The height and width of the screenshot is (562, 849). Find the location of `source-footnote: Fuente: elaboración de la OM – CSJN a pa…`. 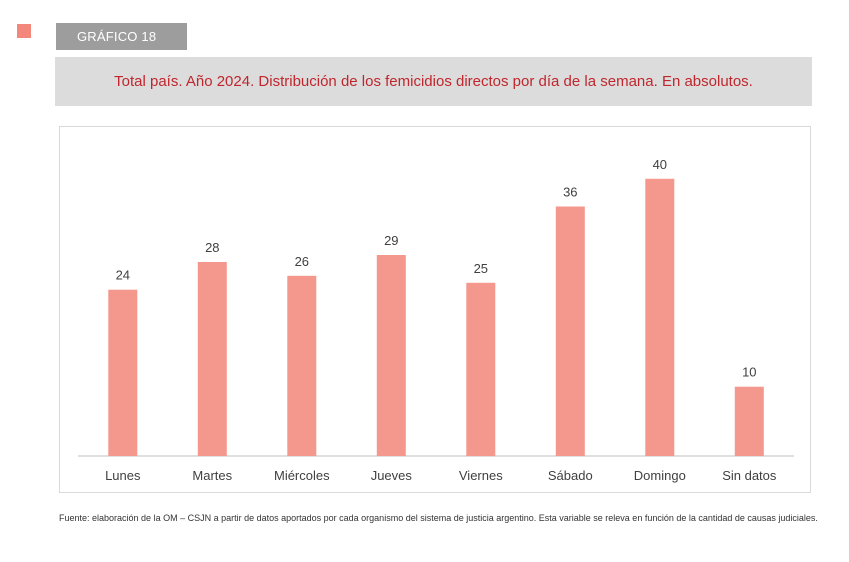

source-footnote: Fuente: elaboración de la OM – CSJN a pa… is located at coordinates (438, 518).